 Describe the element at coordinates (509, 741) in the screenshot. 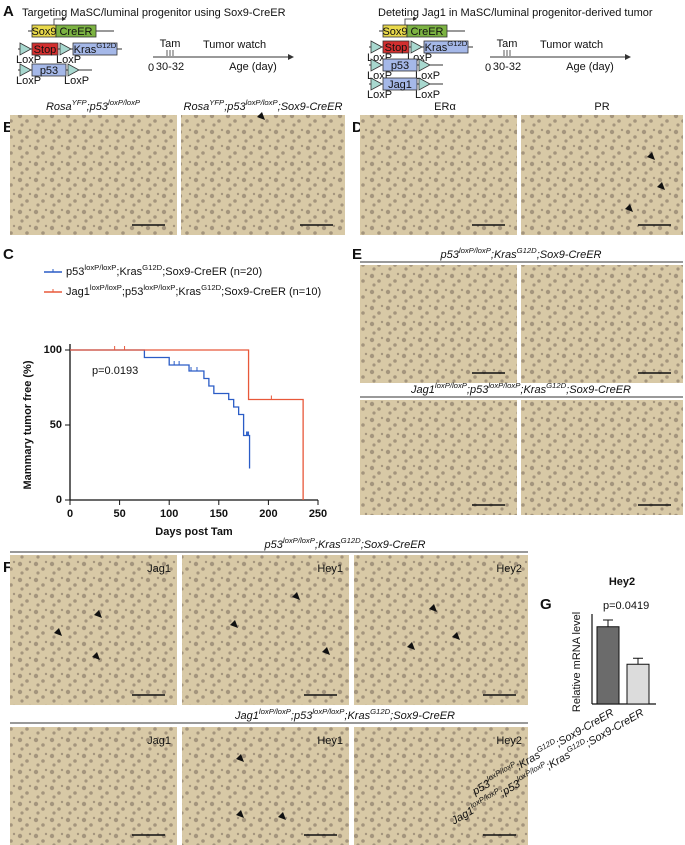

I see `stain-label: Hey2` at that location.